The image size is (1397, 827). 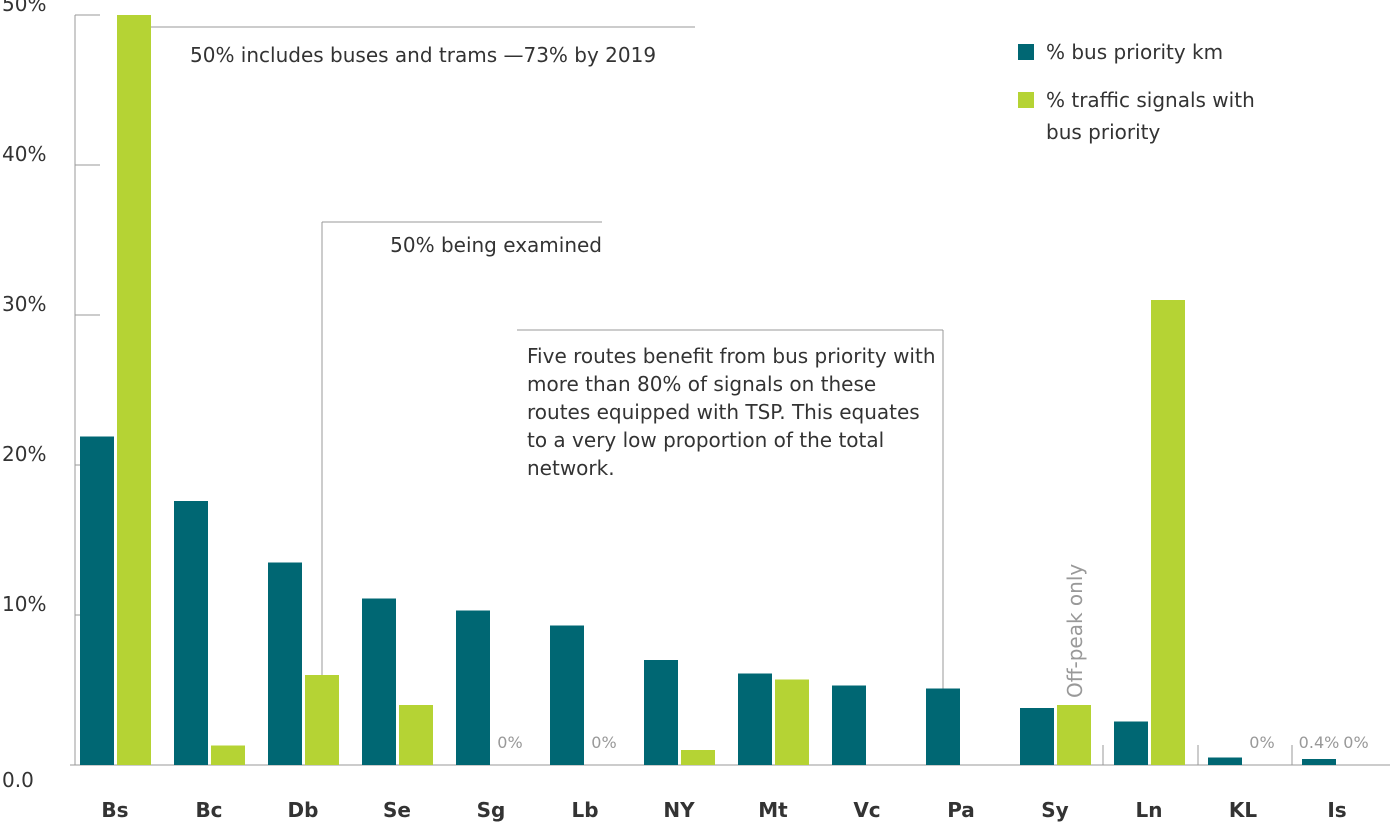 What do you see at coordinates (491, 810) in the screenshot?
I see `x-tick-label: Sg` at bounding box center [491, 810].